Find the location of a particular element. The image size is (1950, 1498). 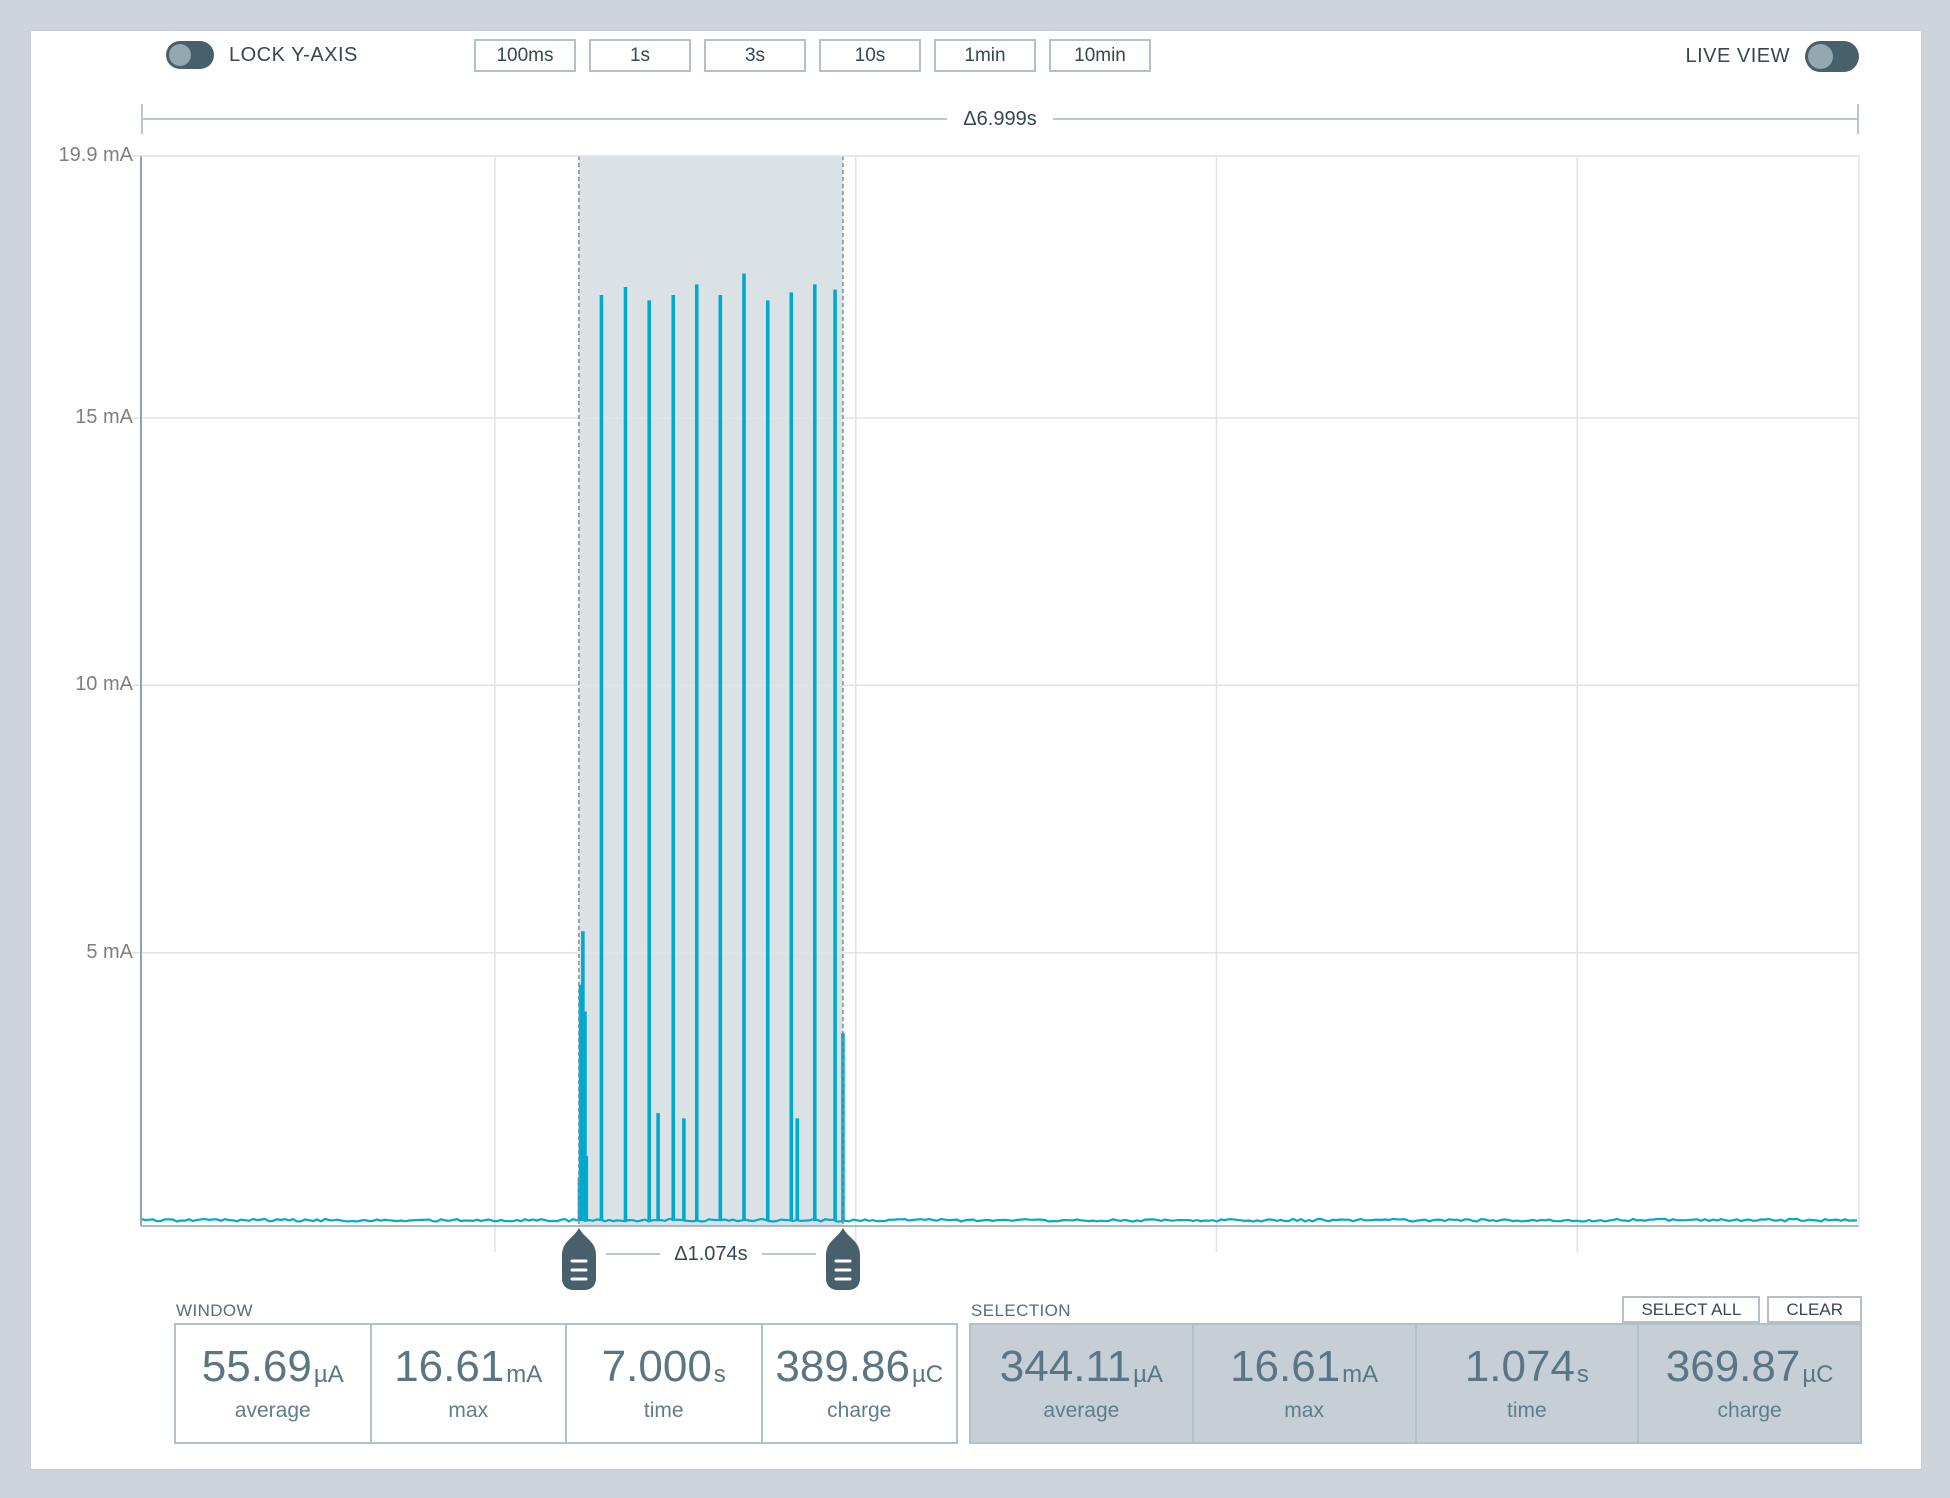

selection-duration-ruler: Δ1.074s is located at coordinates (711, 1254).